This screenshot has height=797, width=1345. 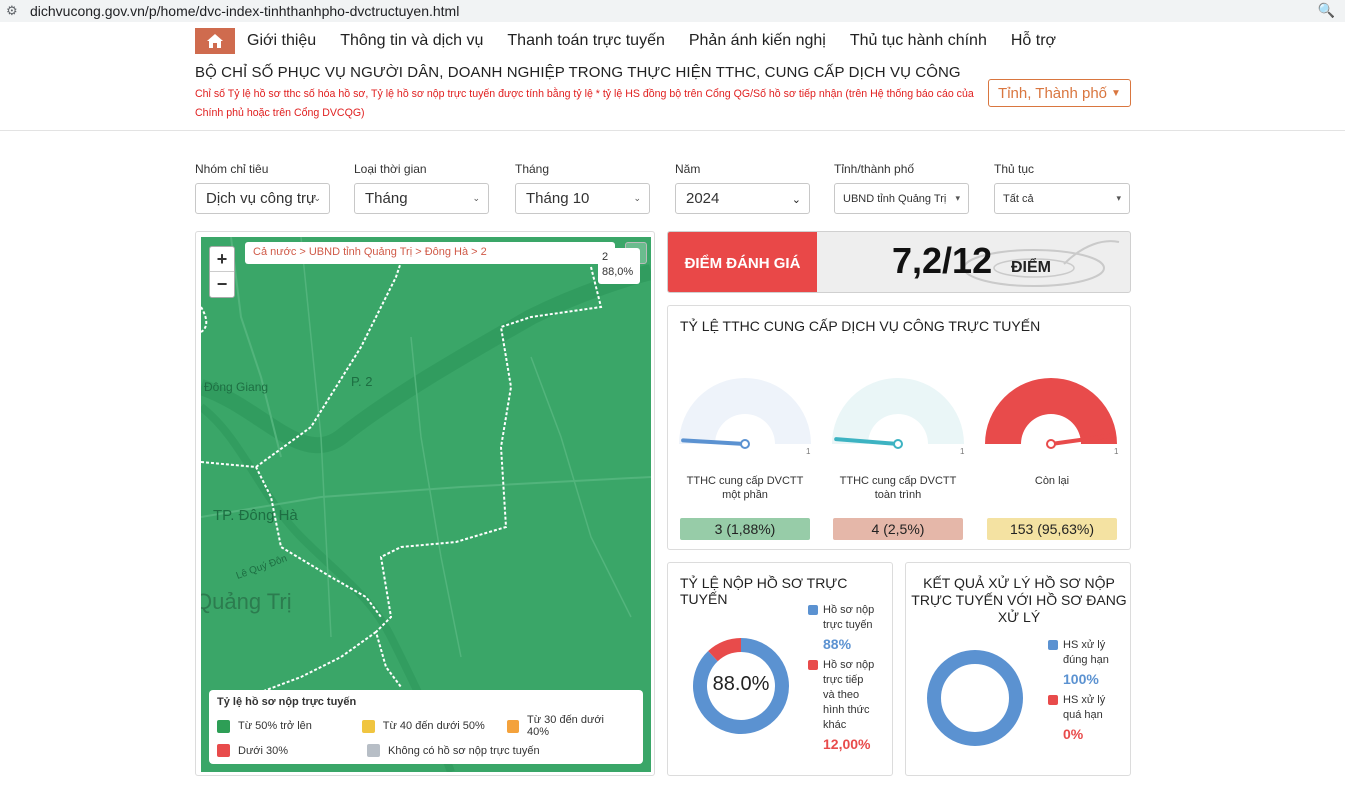 What do you see at coordinates (586, 40) in the screenshot?
I see `nav-item-thanh-toan: Thanh toán trực tuyến` at bounding box center [586, 40].